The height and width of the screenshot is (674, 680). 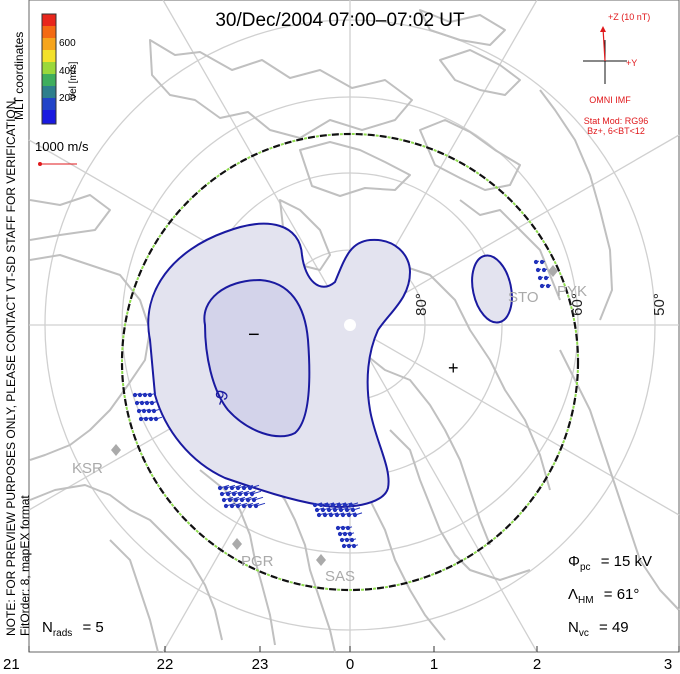 What do you see at coordinates (67, 98) in the screenshot?
I see `colorbar-tick-200: 200` at bounding box center [67, 98].